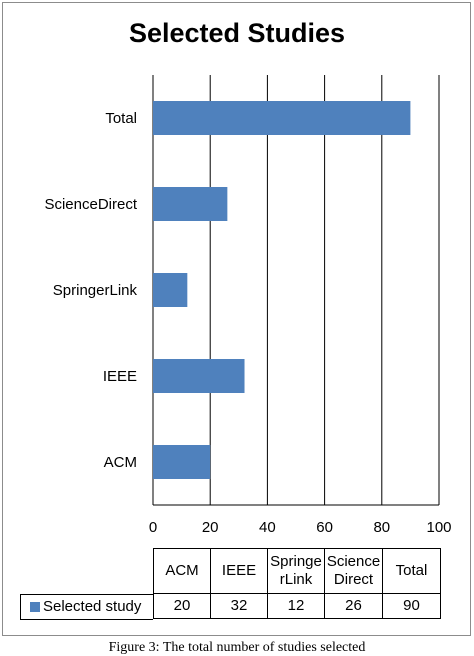  What do you see at coordinates (267, 527) in the screenshot?
I see `x-tick-label-40: 40` at bounding box center [267, 527].